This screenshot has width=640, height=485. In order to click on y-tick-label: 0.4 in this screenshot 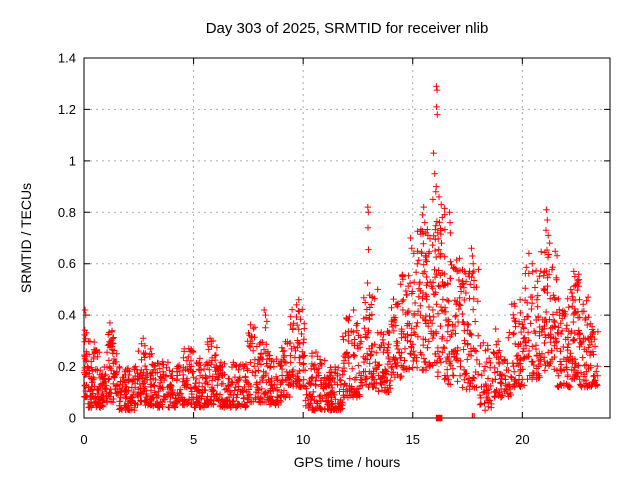, I will do `click(67, 315)`.